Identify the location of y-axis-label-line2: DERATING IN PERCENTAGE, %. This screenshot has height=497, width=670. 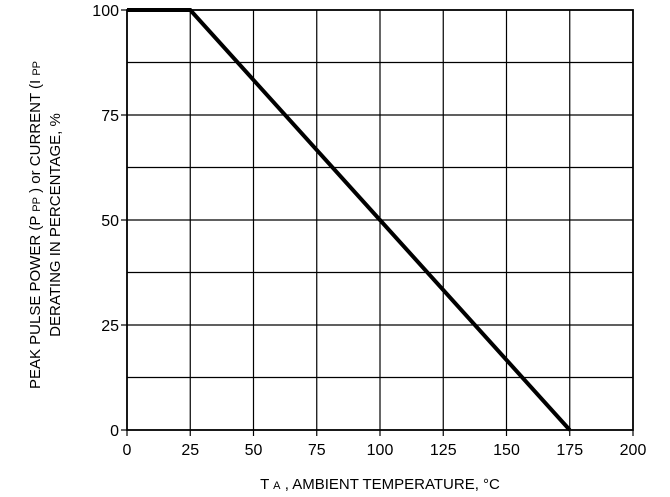
(55, 225).